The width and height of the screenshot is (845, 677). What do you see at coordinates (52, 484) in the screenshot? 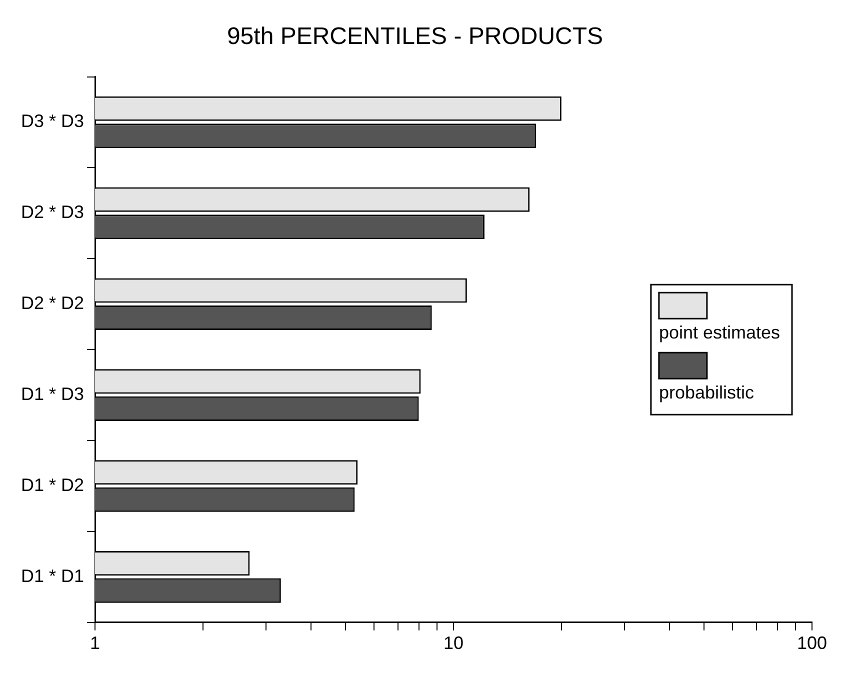
I see `y-tick-label: D1 * D2` at bounding box center [52, 484].